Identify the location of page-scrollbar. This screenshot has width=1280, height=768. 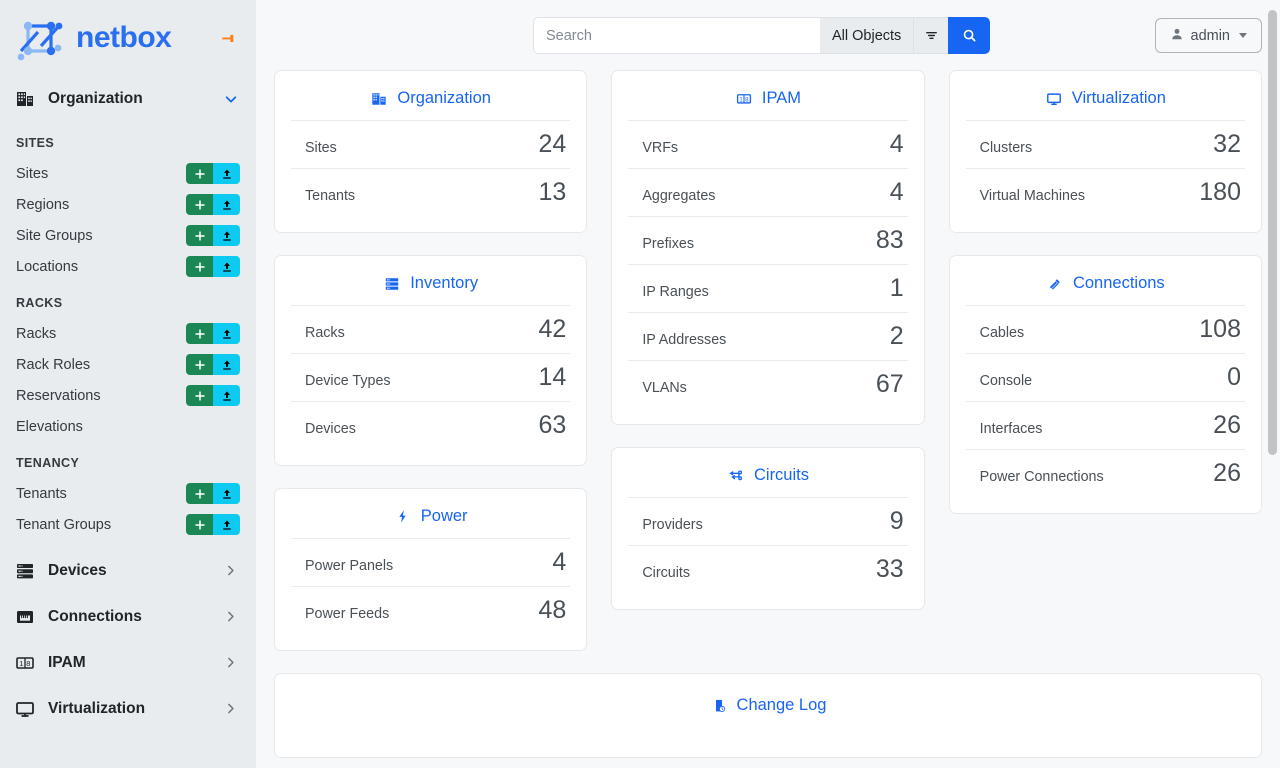
(1272, 384).